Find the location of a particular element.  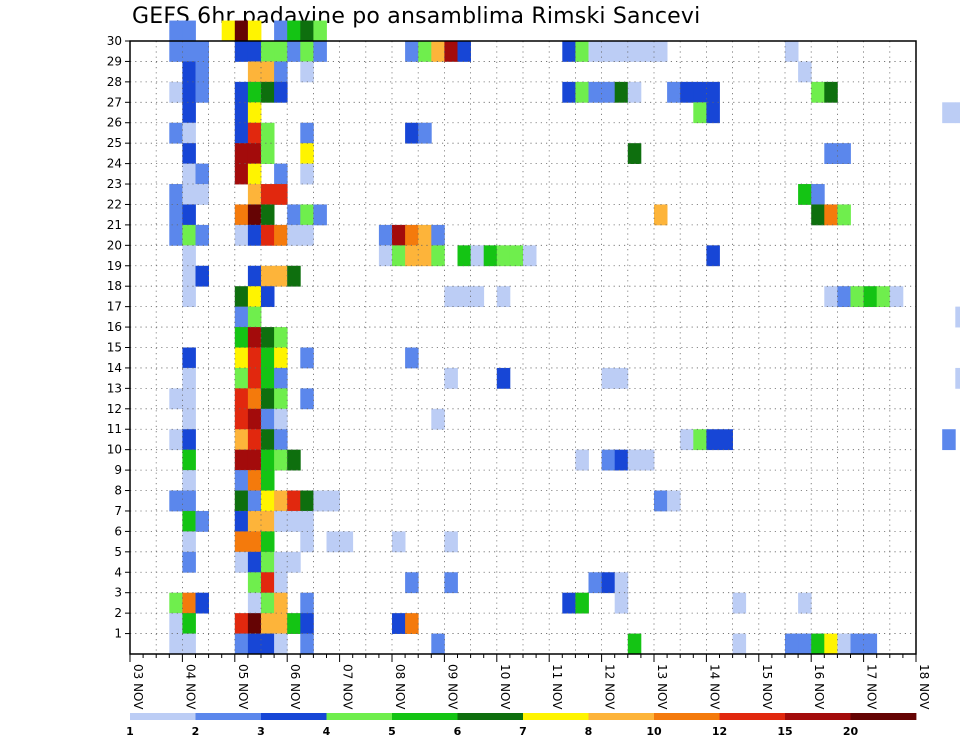

x-tick-label: 04 NOV is located at coordinates (190, 687).